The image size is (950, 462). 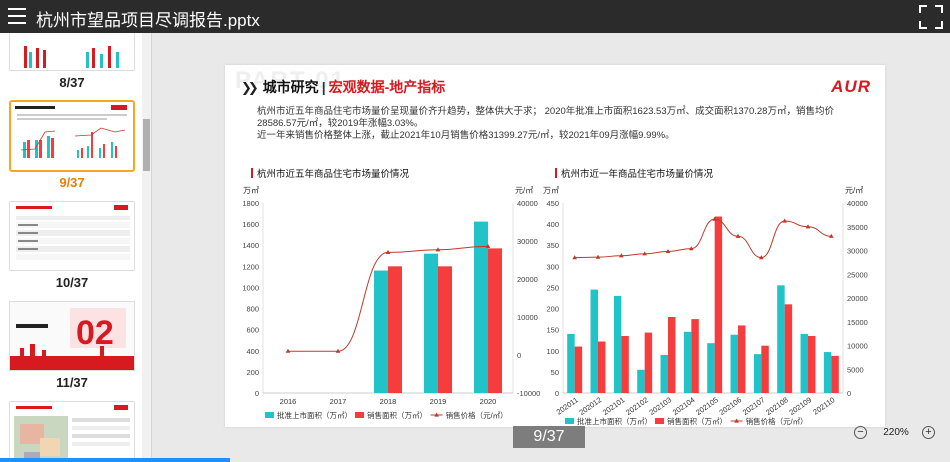 I want to click on x-tick-label: 202109, so click(x=800, y=406).